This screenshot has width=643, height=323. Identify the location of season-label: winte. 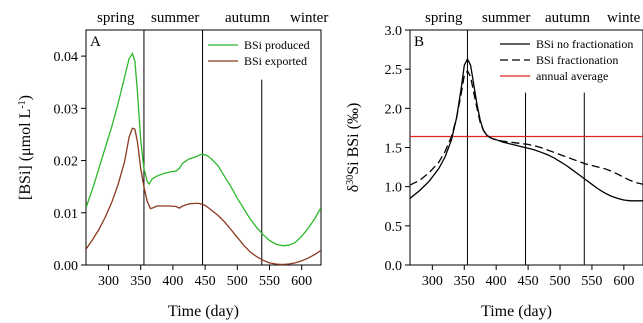
(624, 18).